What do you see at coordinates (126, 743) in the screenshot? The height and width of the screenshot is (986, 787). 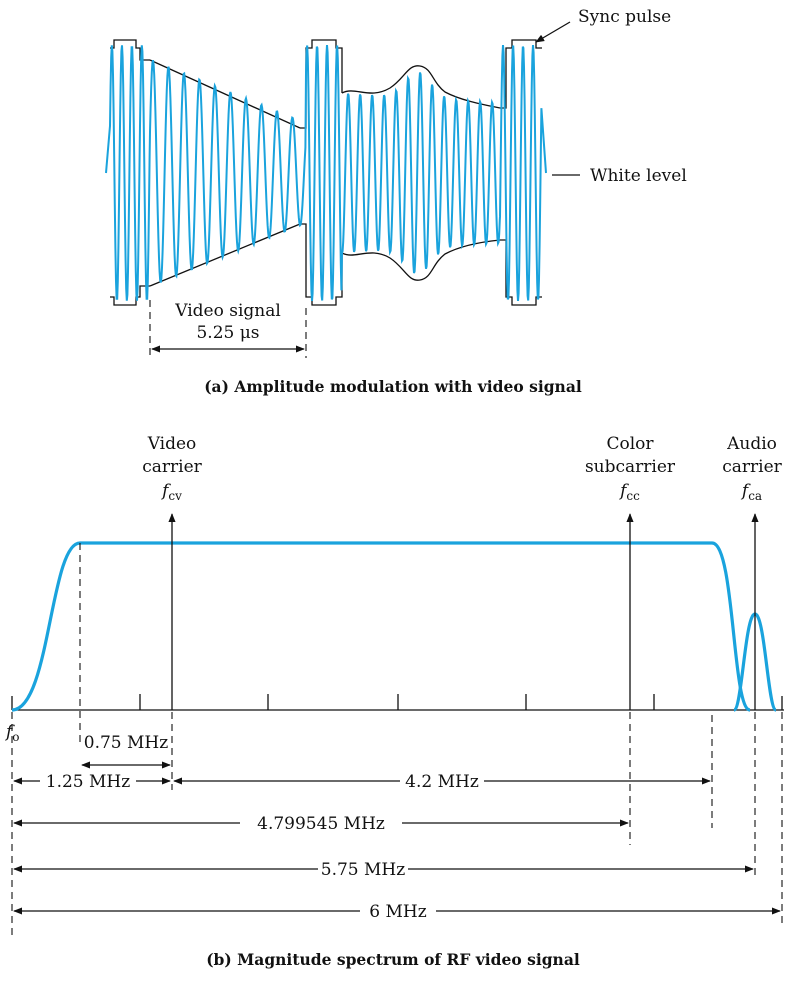 I see `dim-0-75-label: 0.75 MHz` at bounding box center [126, 743].